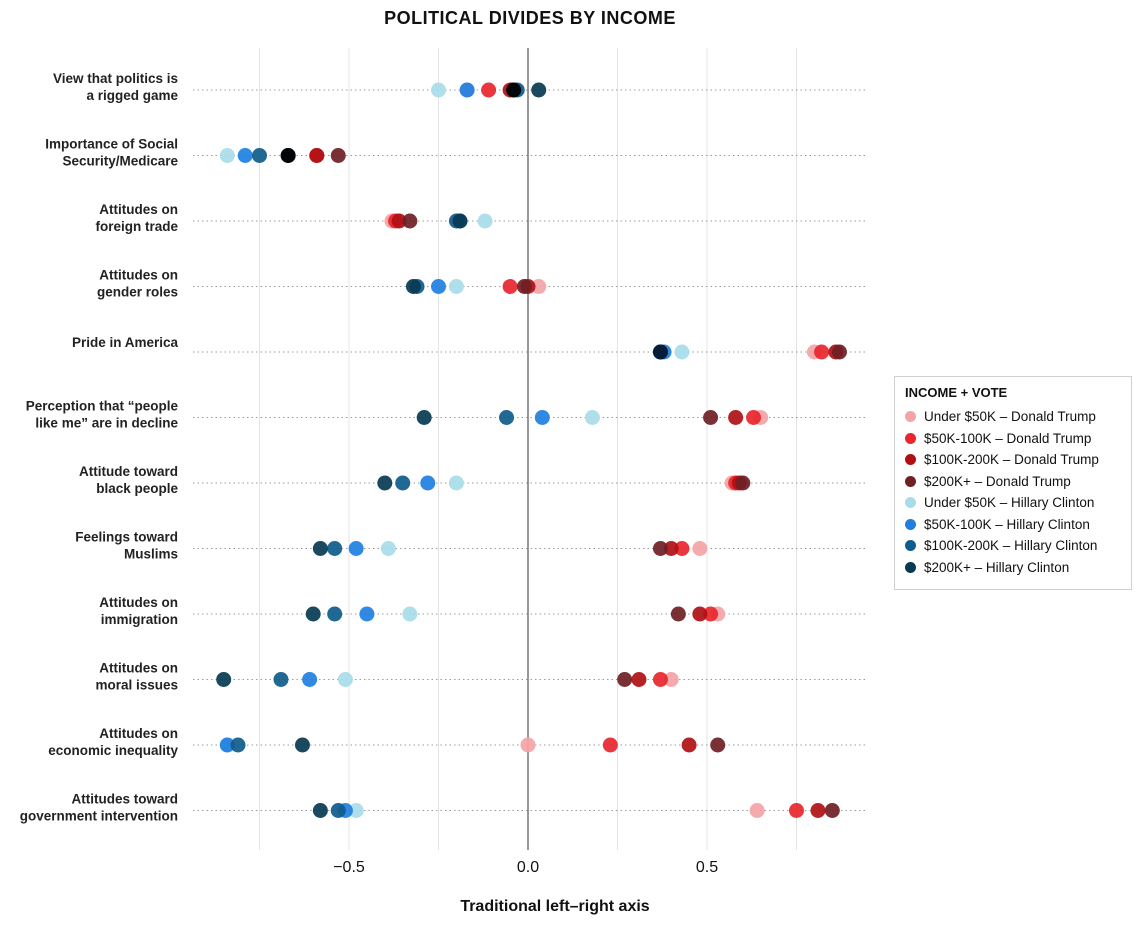  What do you see at coordinates (349, 867) in the screenshot?
I see `x-tick-label: −0.5` at bounding box center [349, 867].